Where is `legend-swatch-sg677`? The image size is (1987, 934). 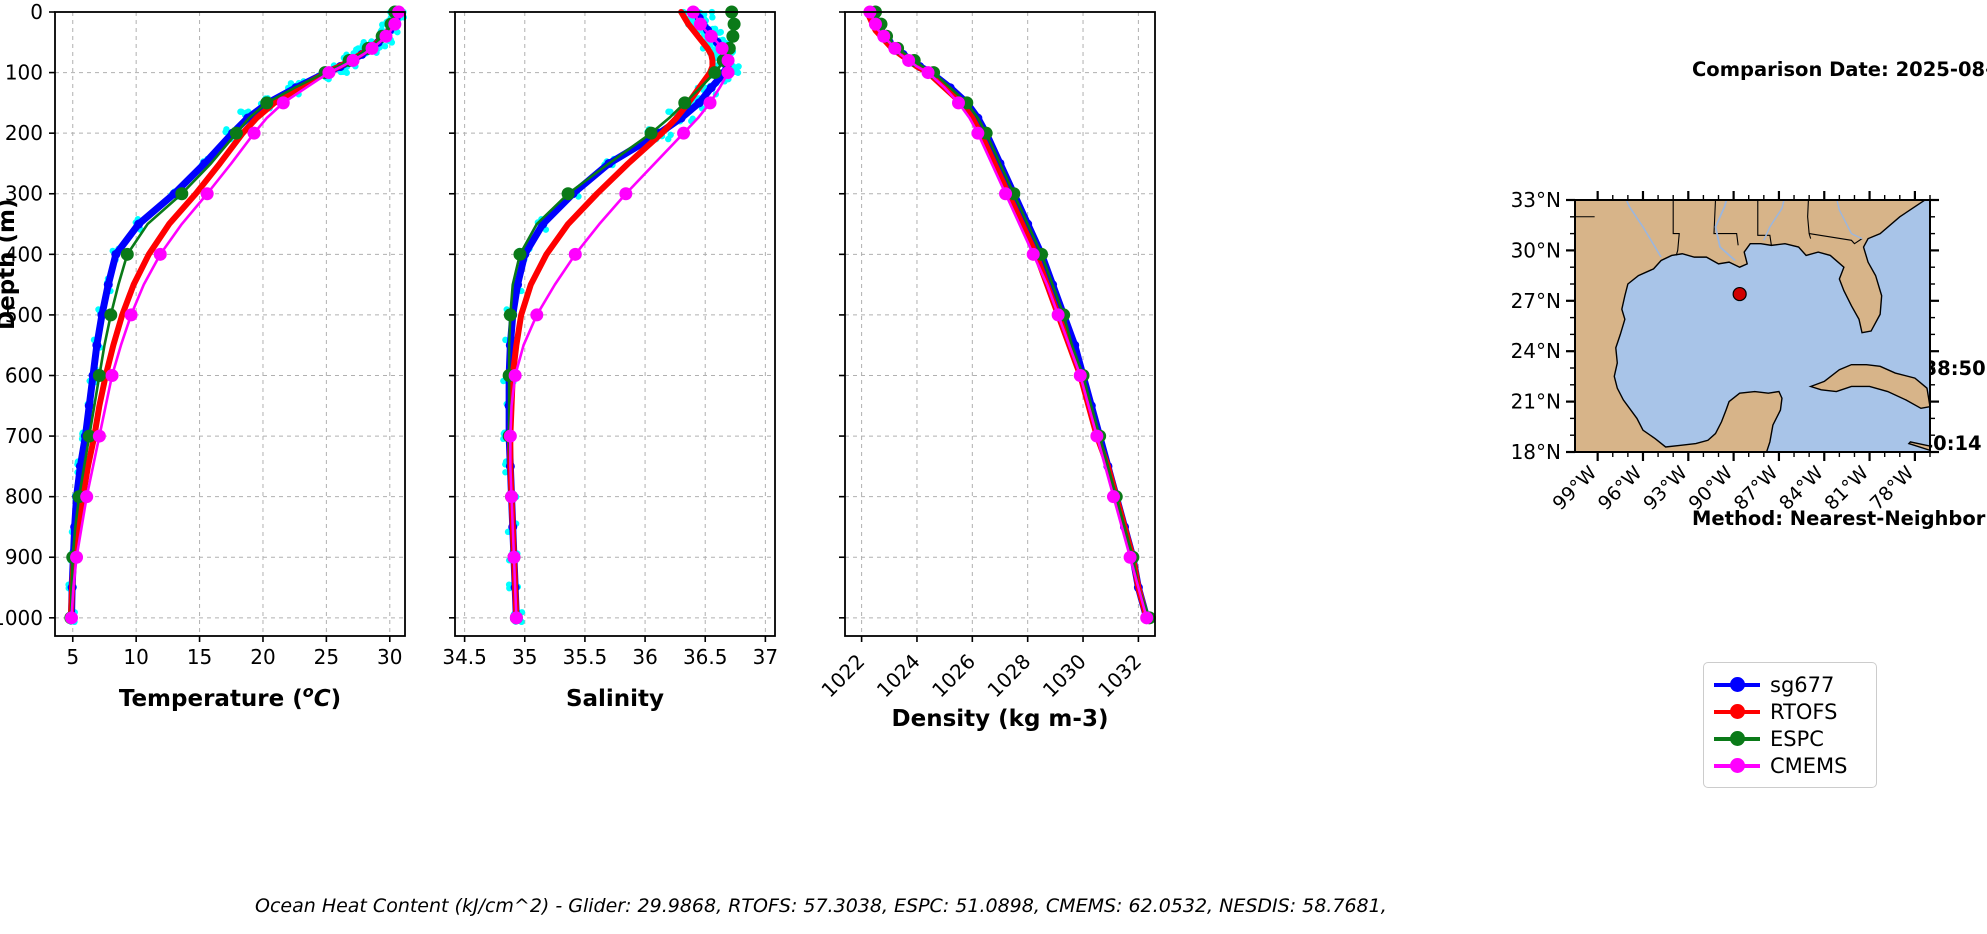
legend-swatch-sg677 is located at coordinates (1737, 684).